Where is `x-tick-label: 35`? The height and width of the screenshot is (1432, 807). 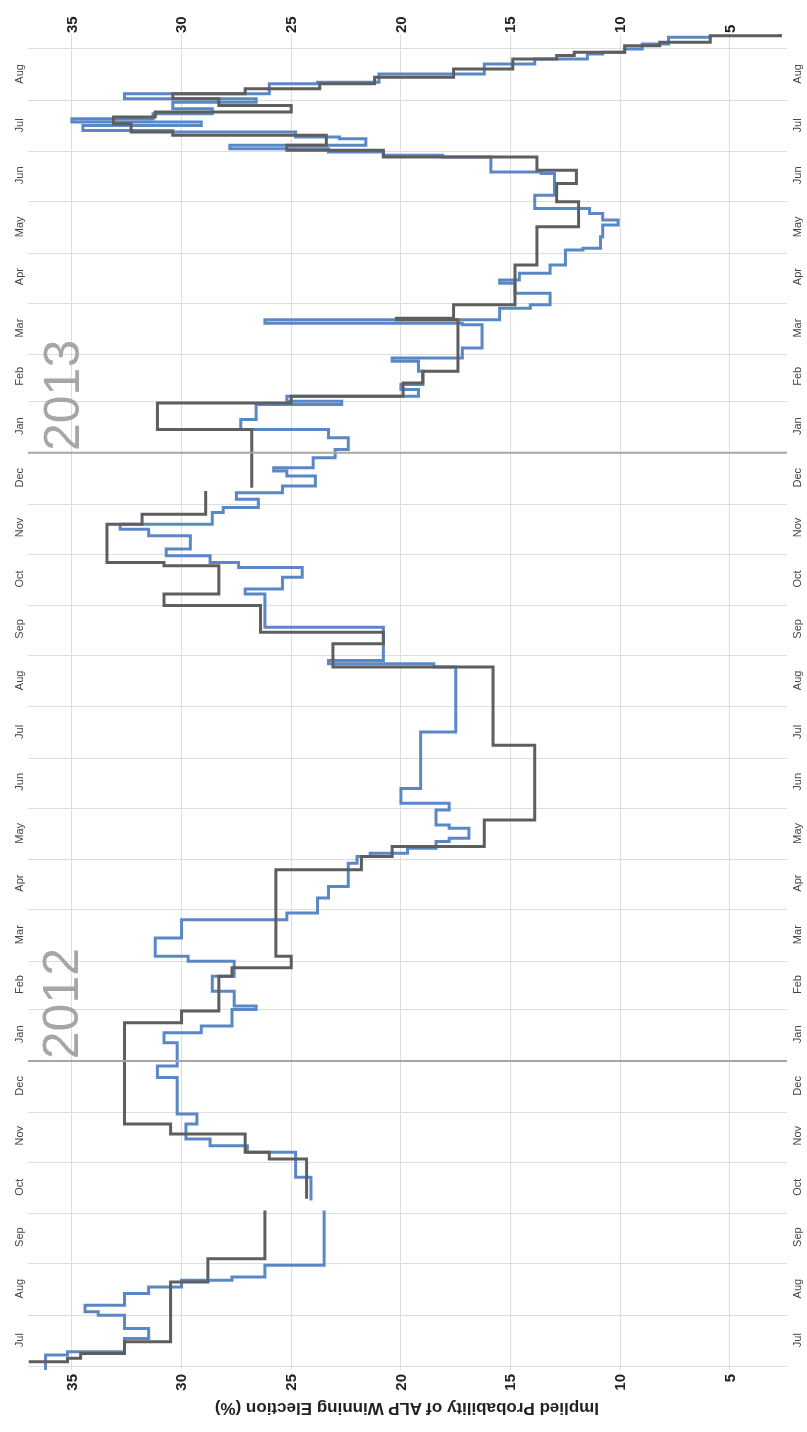
x-tick-label: 35 is located at coordinates (71, 24).